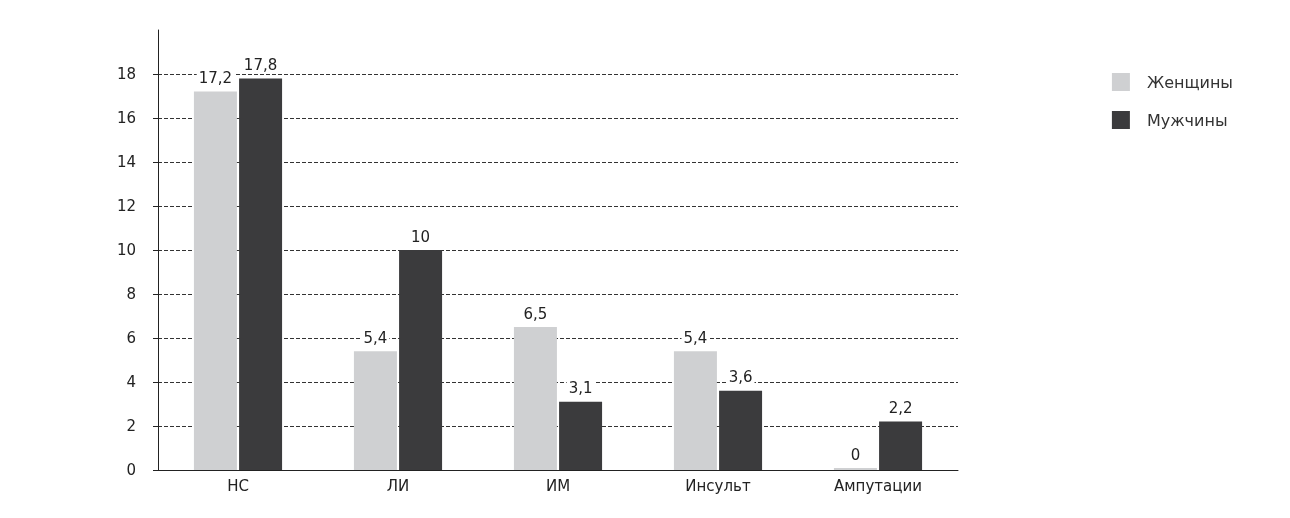 Image resolution: width=1290 pixels, height=518 pixels. Describe the element at coordinates (126, 162) in the screenshot. I see `y-tick-label: 14` at that location.